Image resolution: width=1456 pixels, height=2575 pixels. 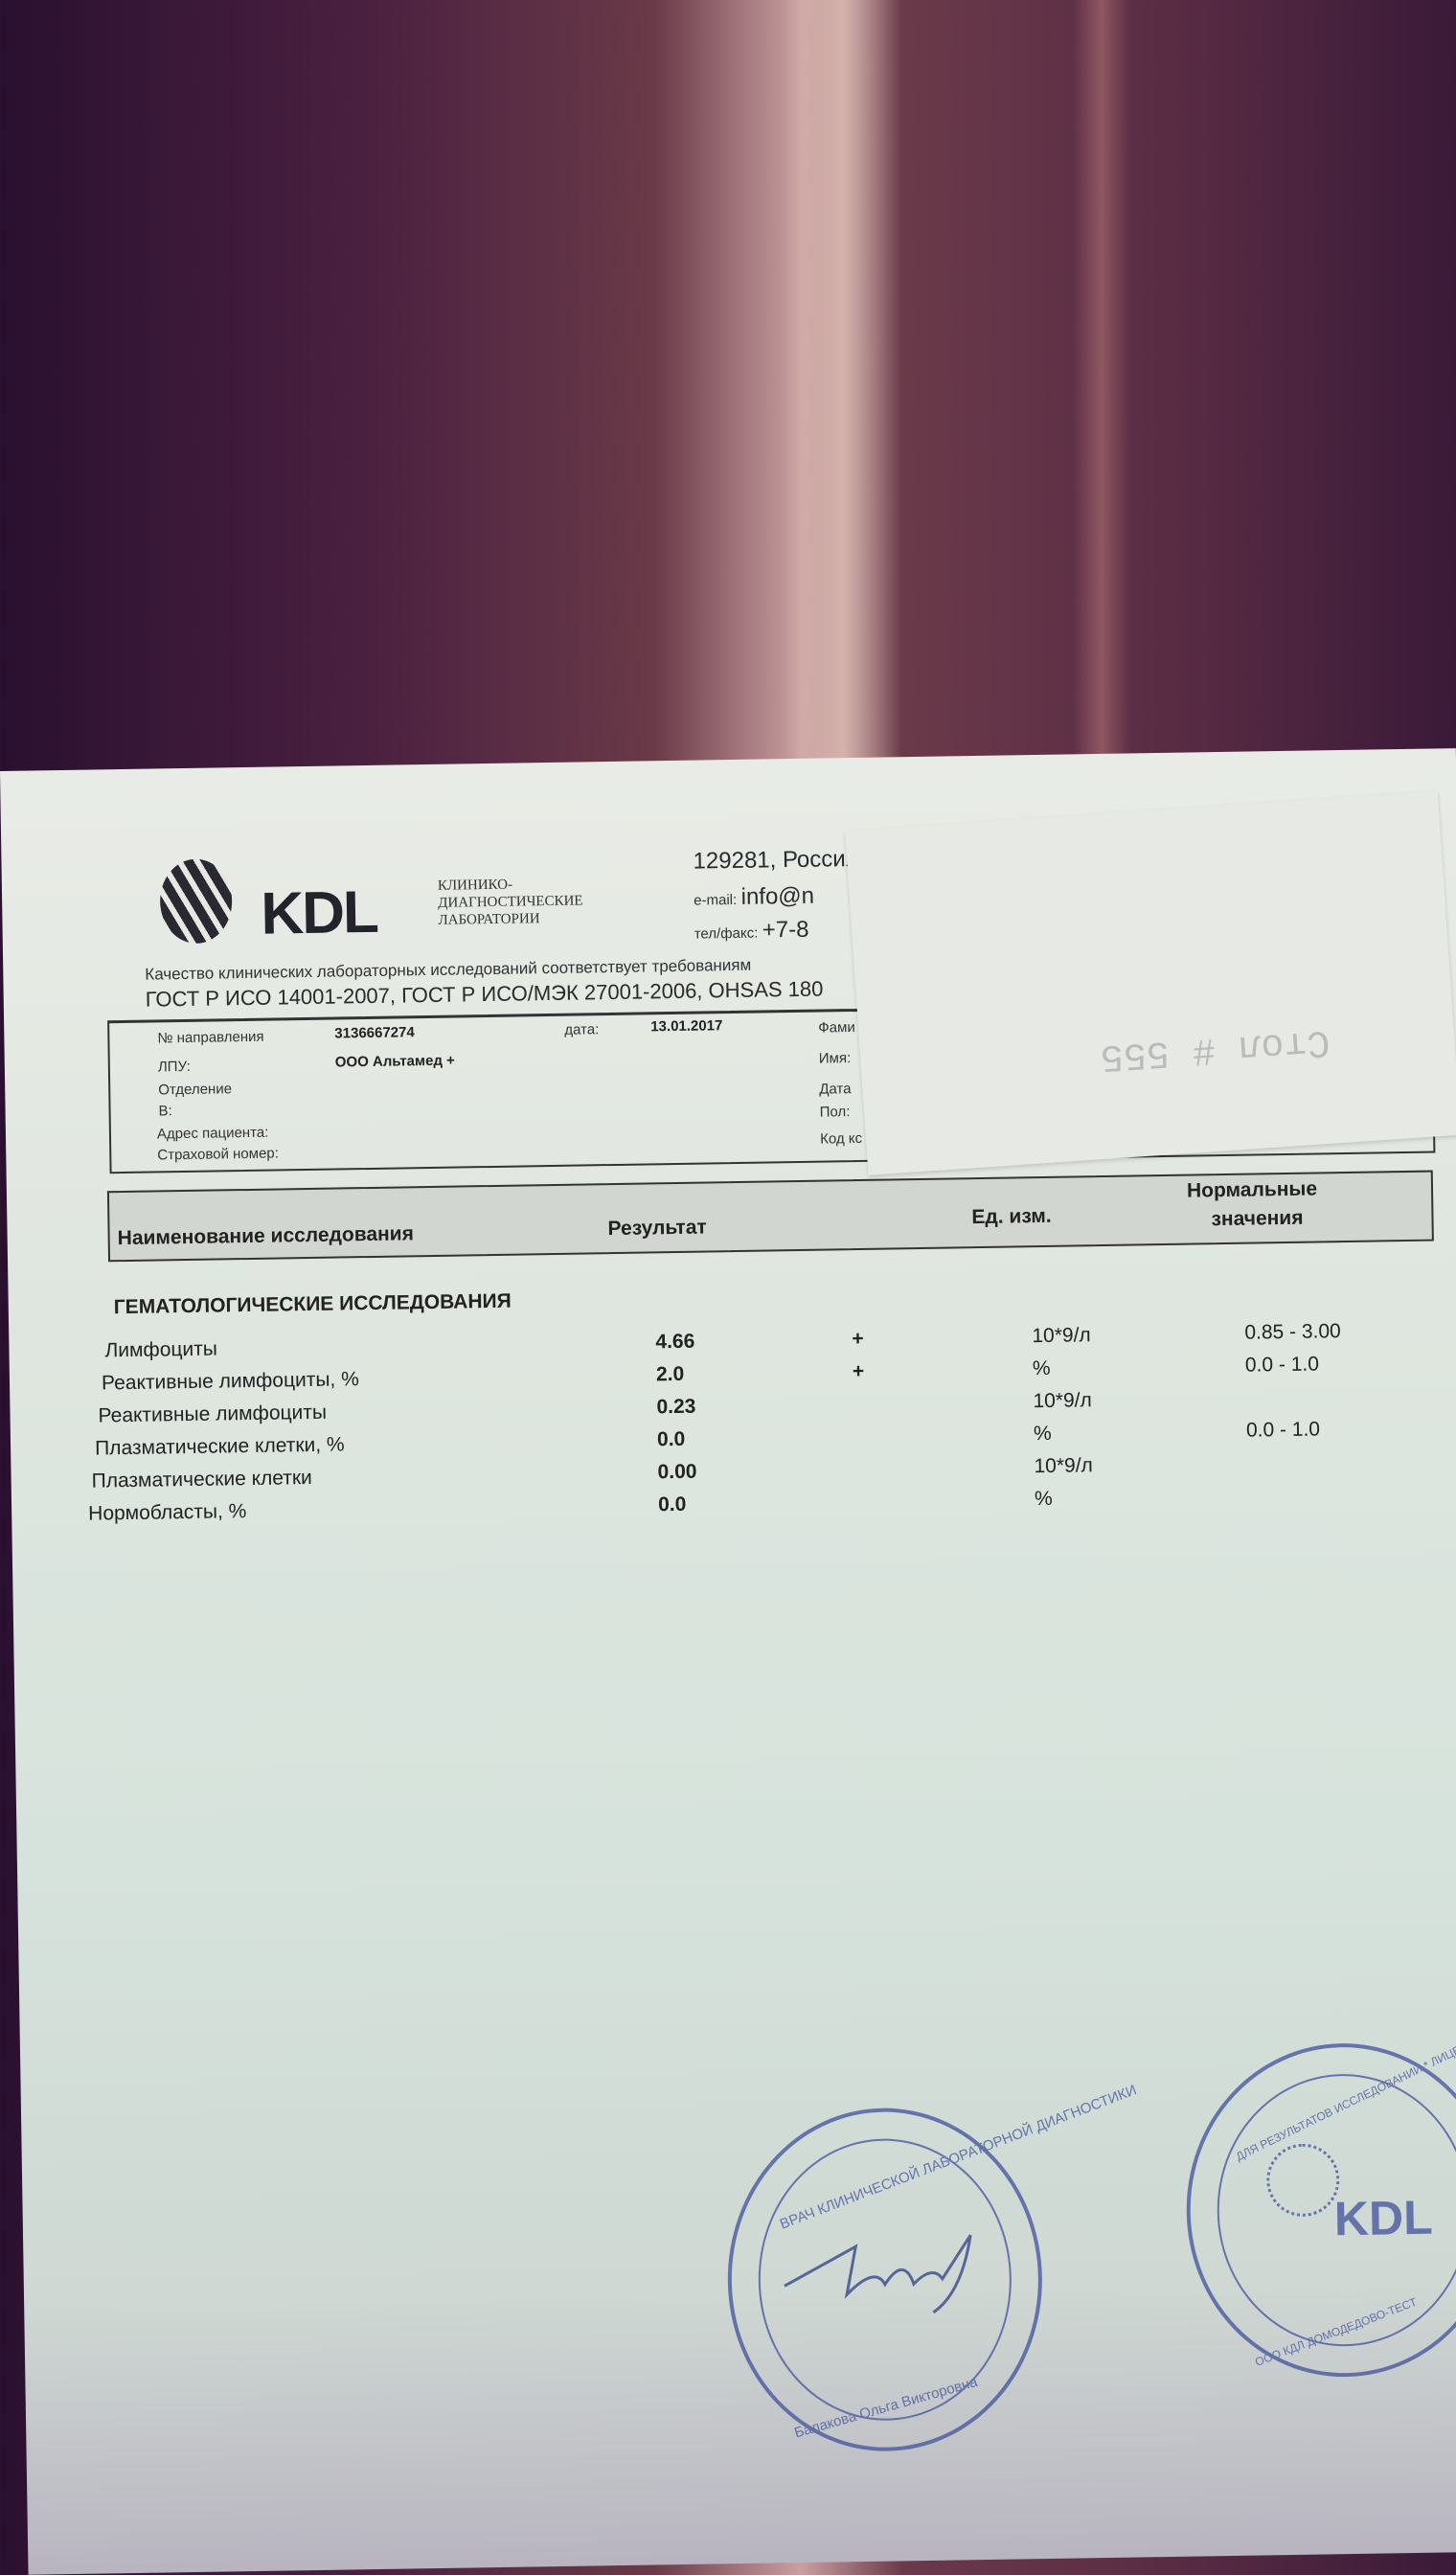 I want to click on test-name: Реактивные лимфоциты, %, so click(x=230, y=1381).